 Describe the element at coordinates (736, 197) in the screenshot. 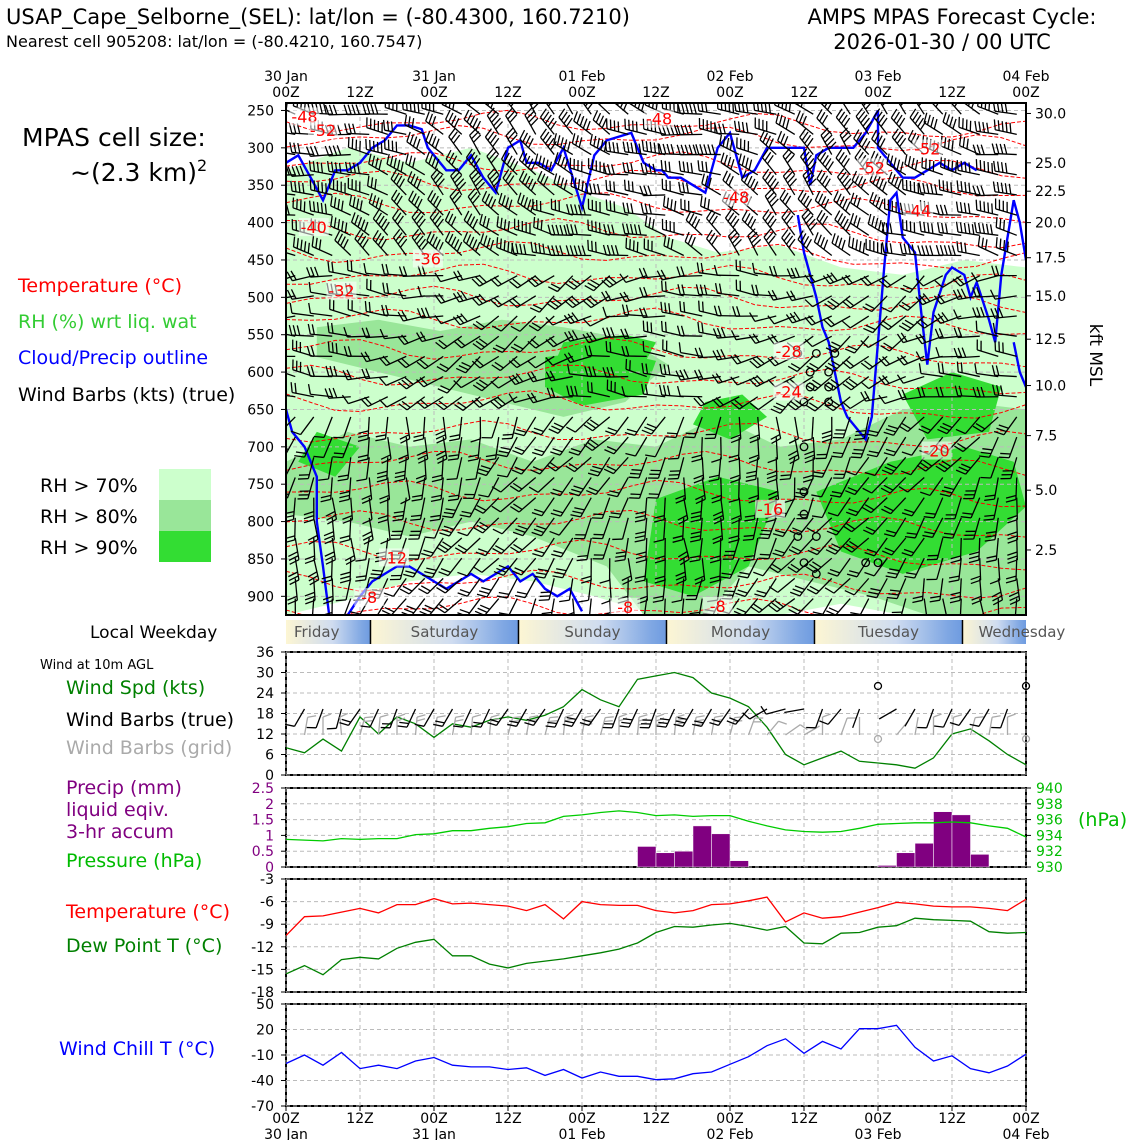

I see `temp-label: -48` at that location.